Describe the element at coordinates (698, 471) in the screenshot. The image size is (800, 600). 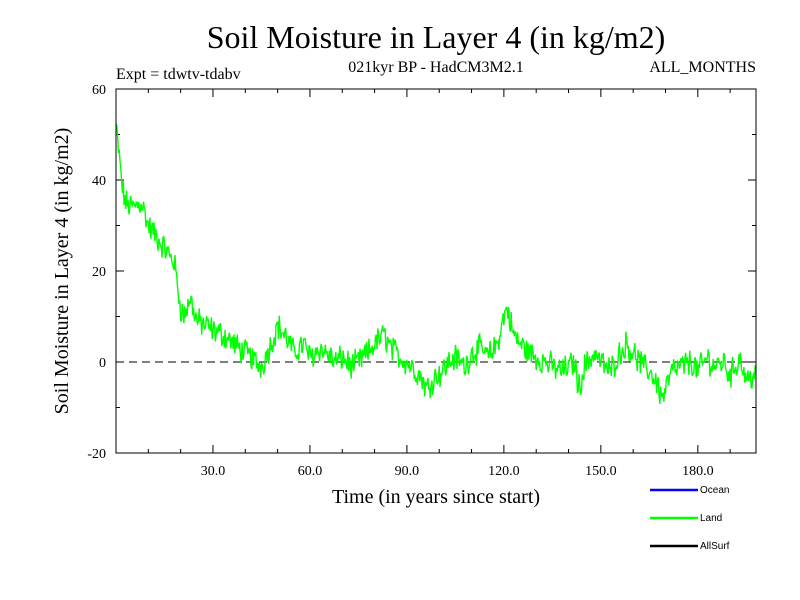
I see `x-tick-label: 180.0` at that location.